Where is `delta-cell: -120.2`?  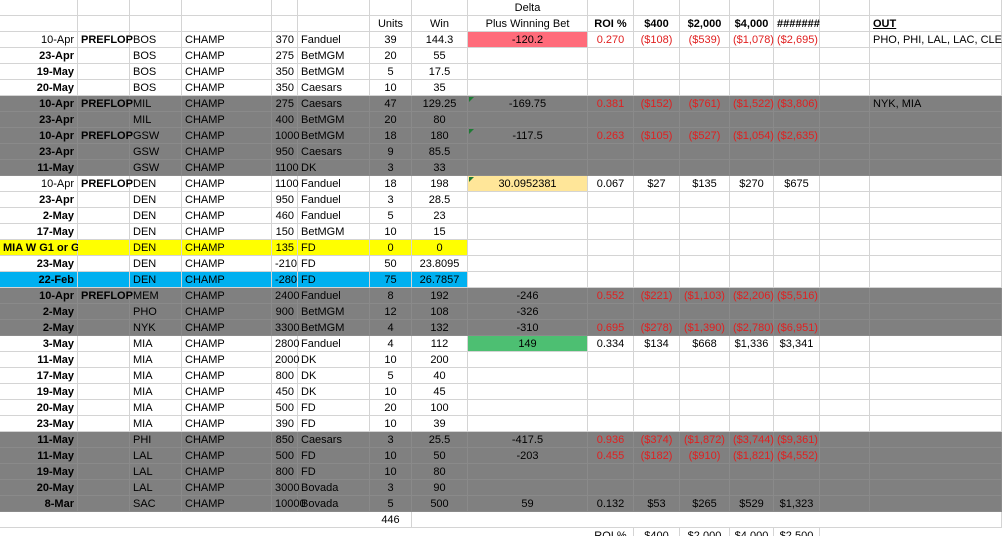 delta-cell: -120.2 is located at coordinates (528, 40).